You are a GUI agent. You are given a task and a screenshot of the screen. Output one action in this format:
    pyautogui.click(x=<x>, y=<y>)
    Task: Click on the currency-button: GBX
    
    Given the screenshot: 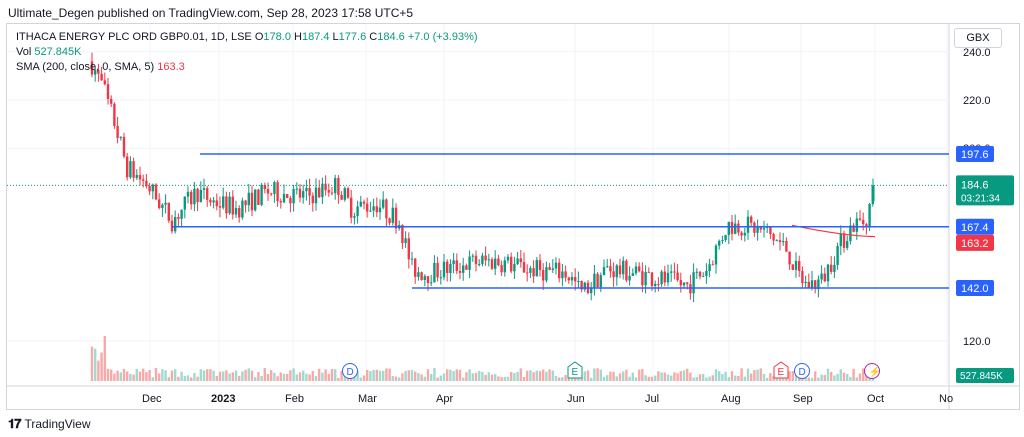 What is the action you would take?
    pyautogui.click(x=978, y=38)
    